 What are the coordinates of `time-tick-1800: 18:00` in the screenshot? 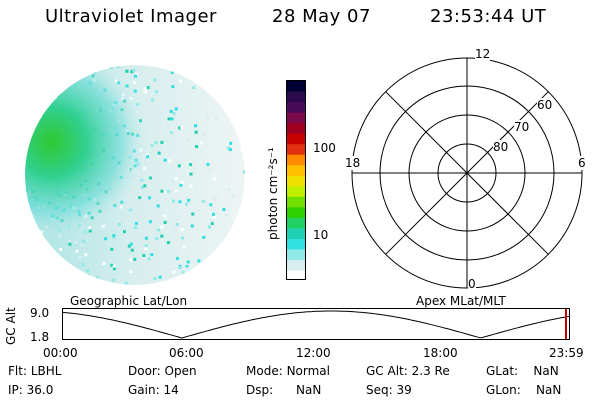 It's located at (440, 353).